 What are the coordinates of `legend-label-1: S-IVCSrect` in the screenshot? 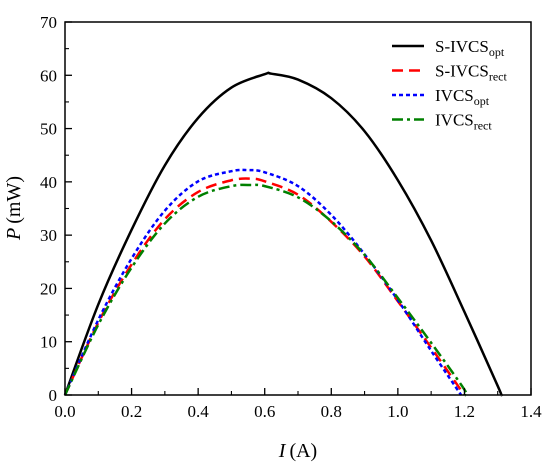 It's located at (471, 73).